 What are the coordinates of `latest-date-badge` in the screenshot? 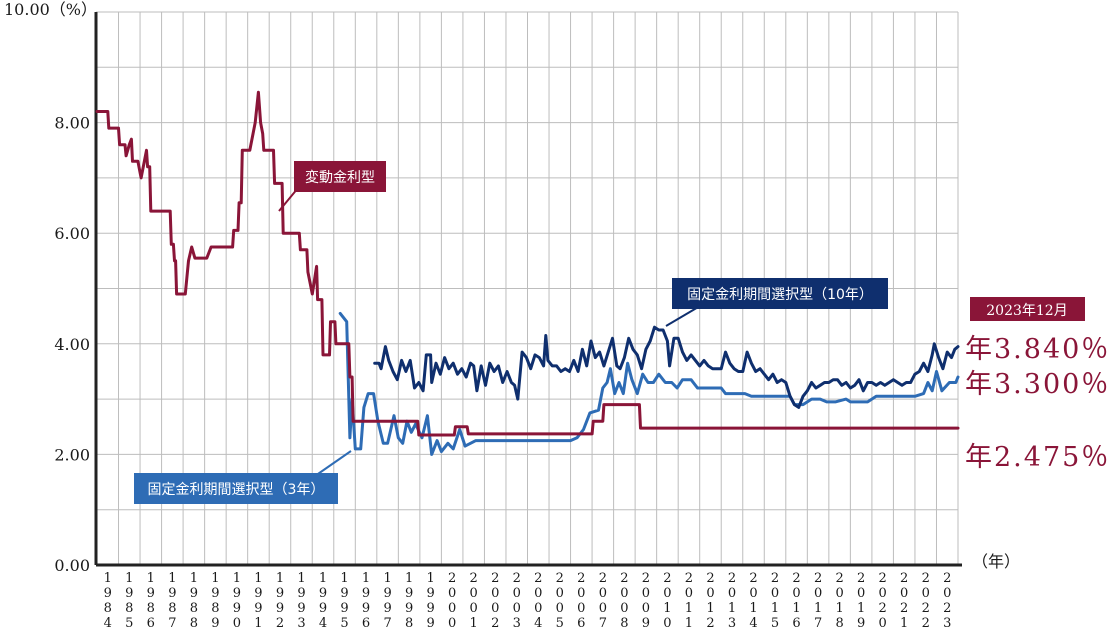 It's located at (1027, 309).